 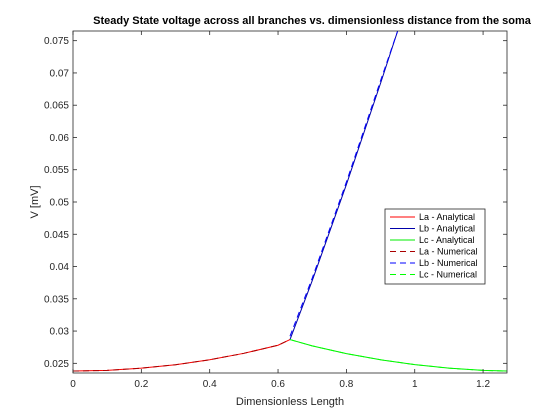 What do you see at coordinates (141, 384) in the screenshot?
I see `x-tick-label: 0.2` at bounding box center [141, 384].